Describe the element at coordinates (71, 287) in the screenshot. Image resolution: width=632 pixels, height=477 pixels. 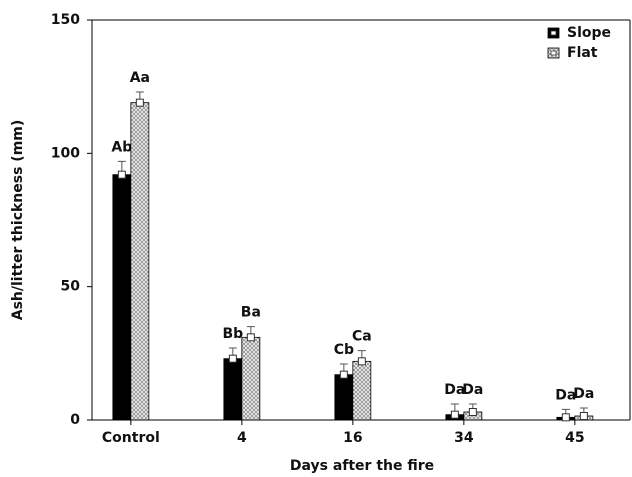
I see `y-tick-label: 50` at that location.